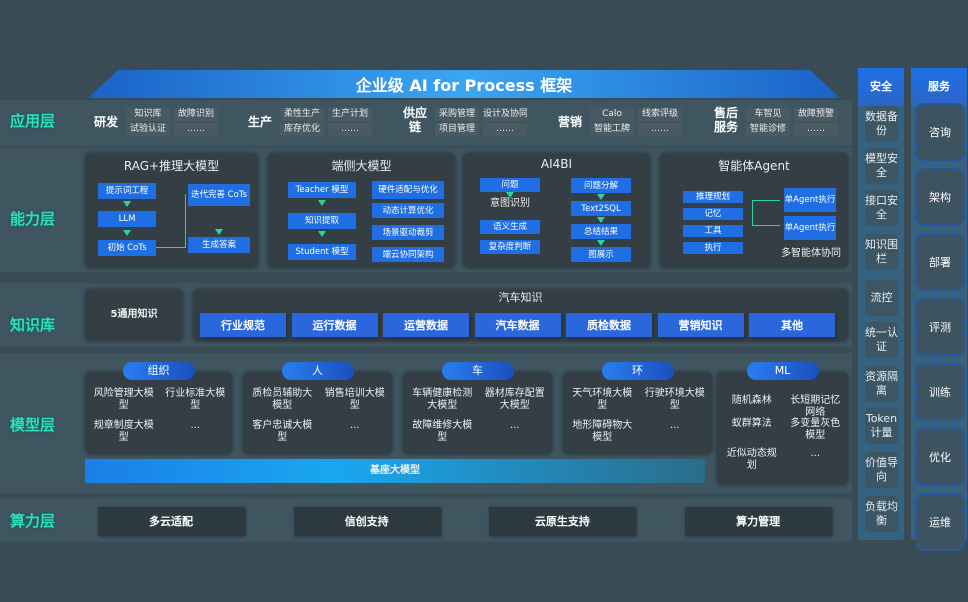  I want to click on app-item: 线索评级, so click(660, 114).